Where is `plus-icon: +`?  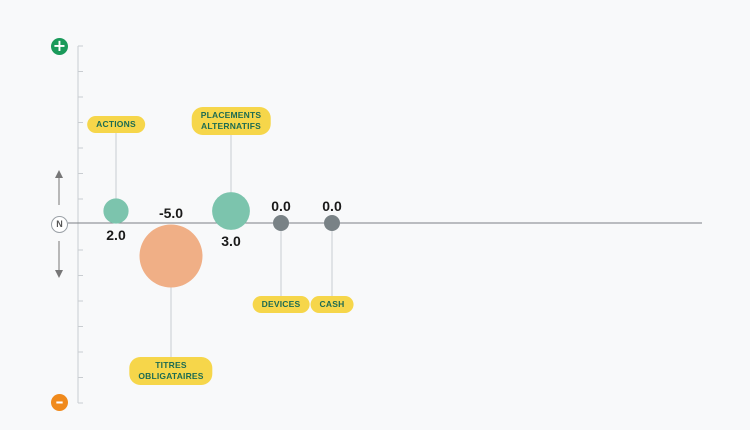
plus-icon: + is located at coordinates (59, 45).